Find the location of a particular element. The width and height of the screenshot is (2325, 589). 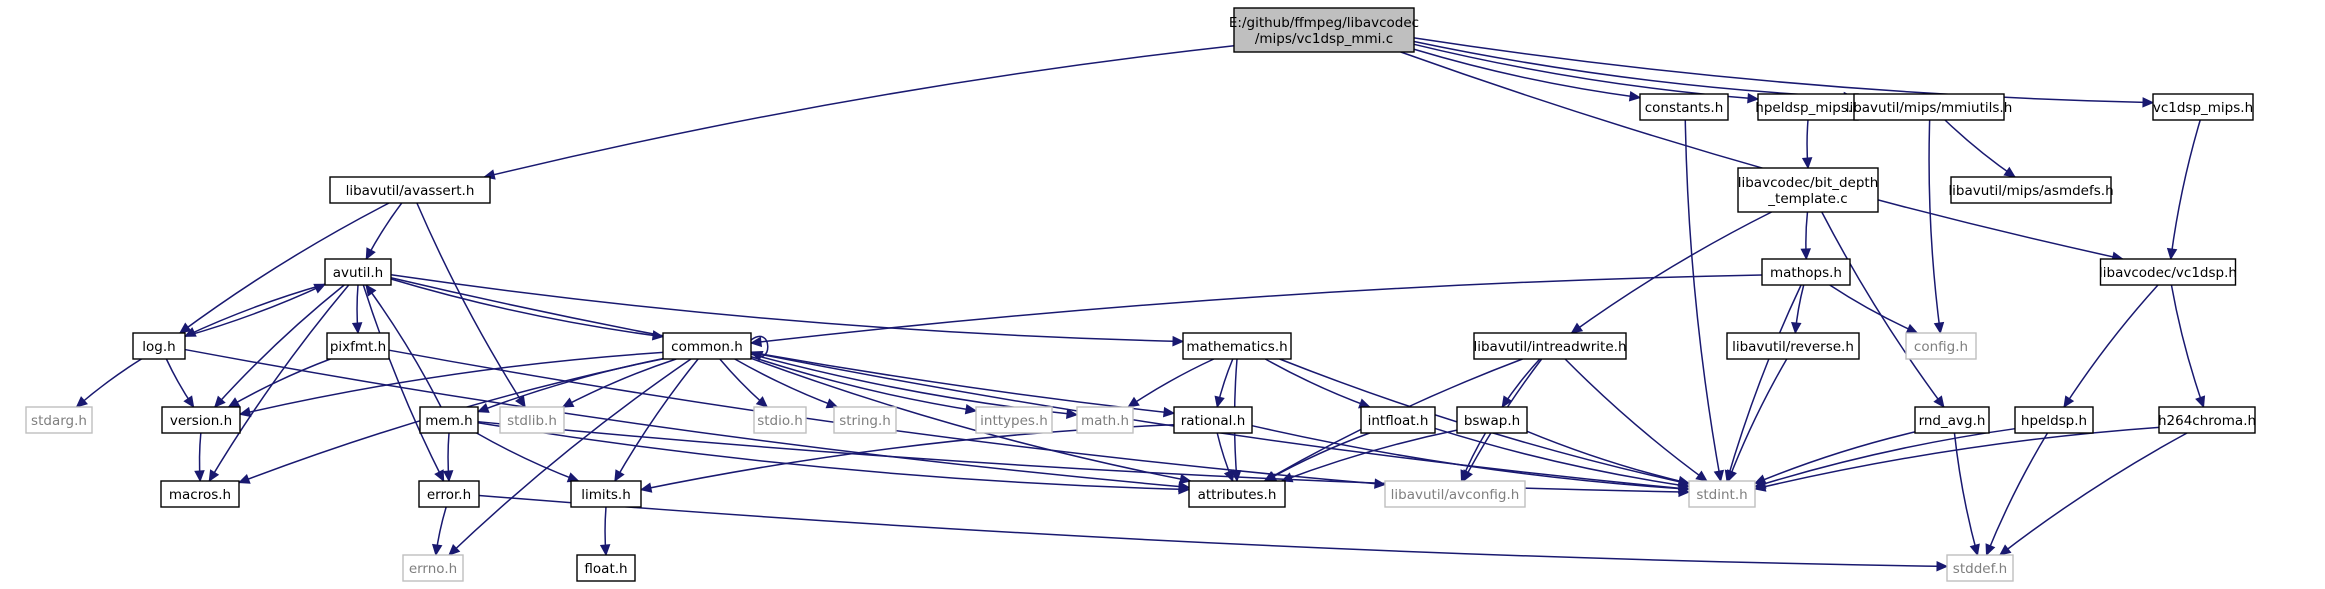

node-label: mathematics.h is located at coordinates (1236, 347).